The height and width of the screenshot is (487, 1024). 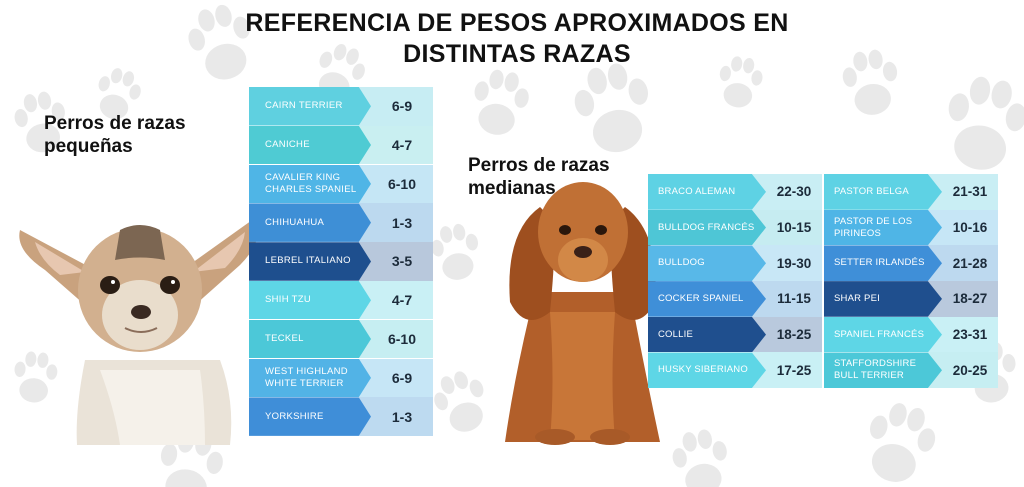 I want to click on table-row: SHAR PEI 18-27, so click(x=911, y=299).